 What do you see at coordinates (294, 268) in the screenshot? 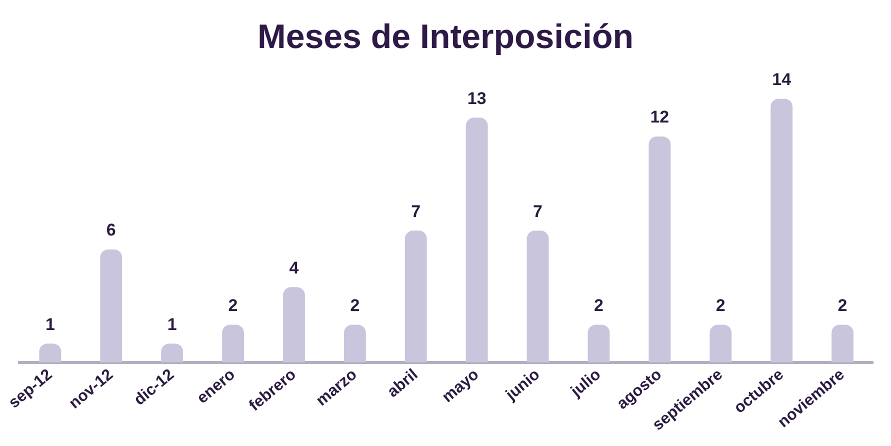
I see `data-label: 4` at bounding box center [294, 268].